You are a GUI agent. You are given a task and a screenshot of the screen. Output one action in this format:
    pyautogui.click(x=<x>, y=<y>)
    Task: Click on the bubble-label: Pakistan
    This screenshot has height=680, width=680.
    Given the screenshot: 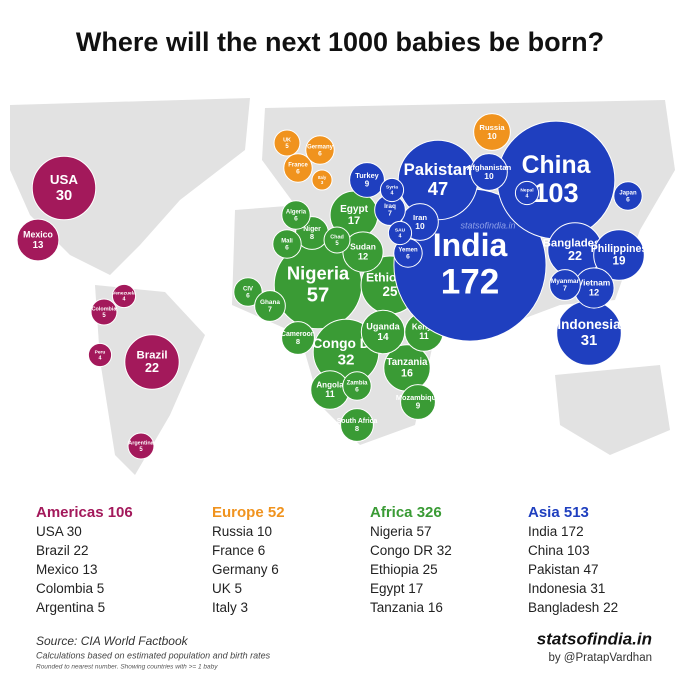 What is the action you would take?
    pyautogui.click(x=438, y=169)
    